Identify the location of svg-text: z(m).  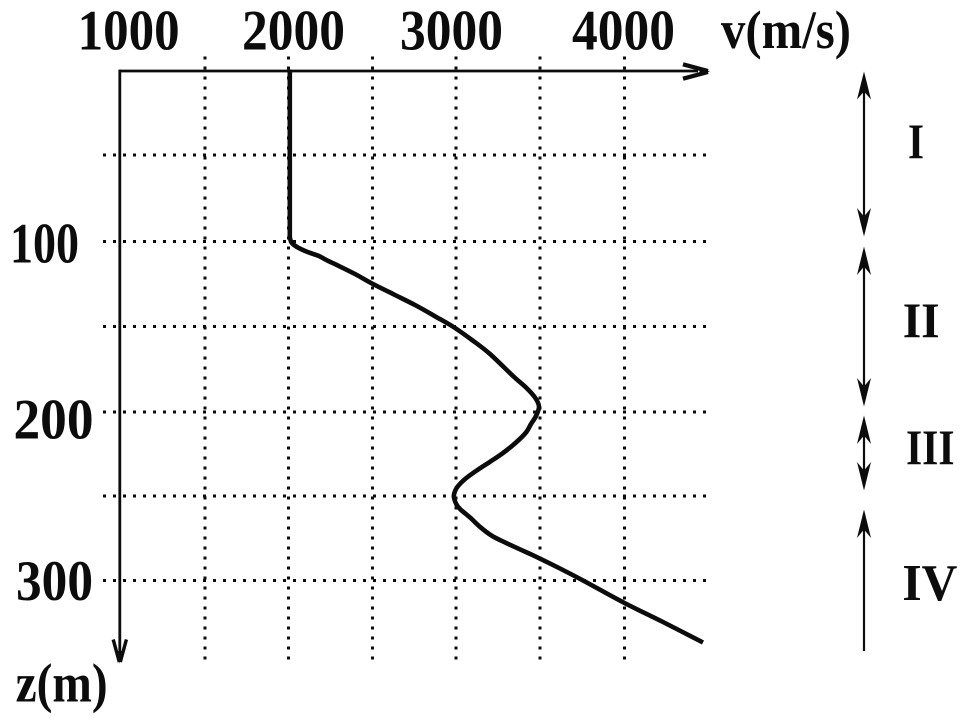
(62, 683).